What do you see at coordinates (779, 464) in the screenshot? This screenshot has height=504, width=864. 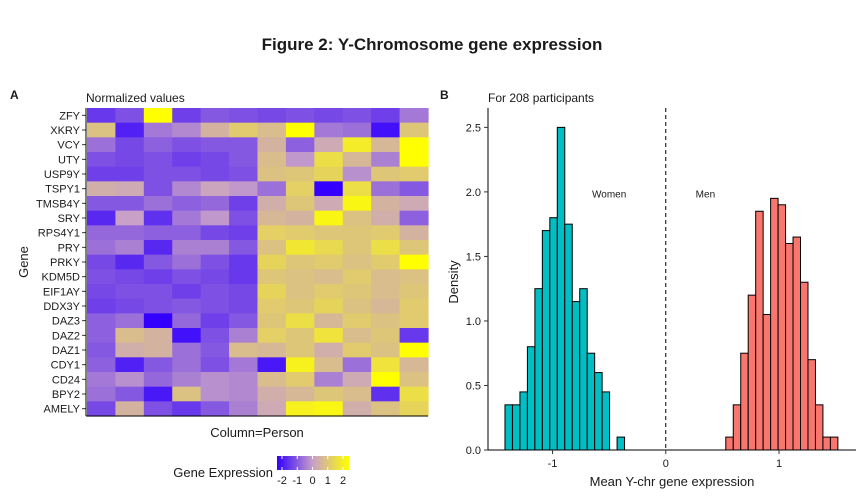 I see `x-tick-label: 1` at bounding box center [779, 464].